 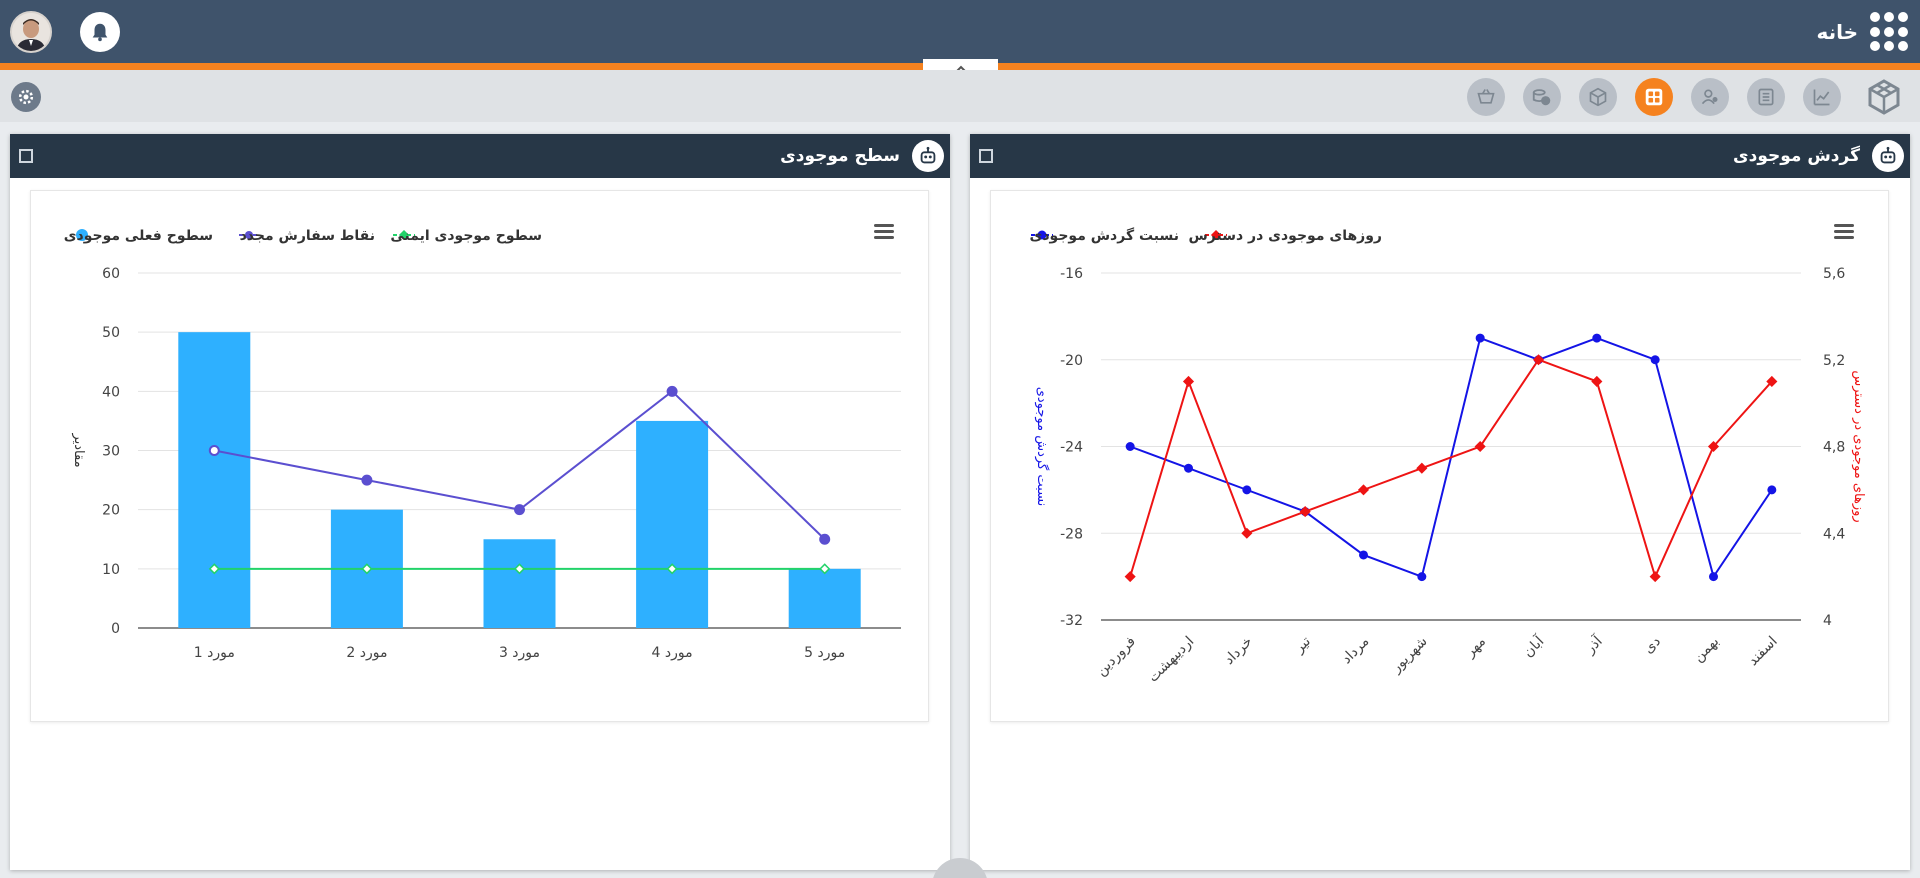 I want to click on x-tick-label: مورد 2, so click(x=366, y=653).